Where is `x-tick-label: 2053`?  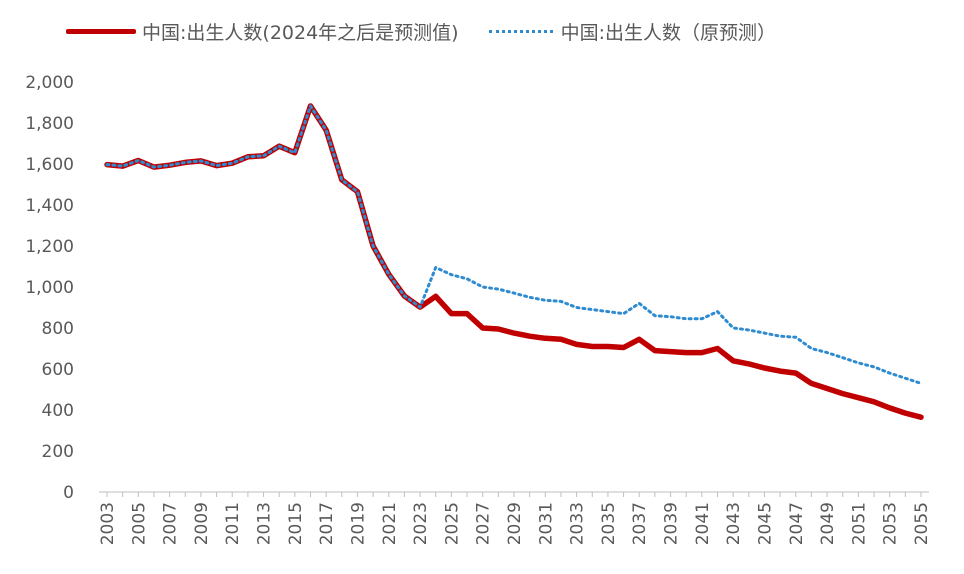 x-tick-label: 2053 is located at coordinates (891, 523).